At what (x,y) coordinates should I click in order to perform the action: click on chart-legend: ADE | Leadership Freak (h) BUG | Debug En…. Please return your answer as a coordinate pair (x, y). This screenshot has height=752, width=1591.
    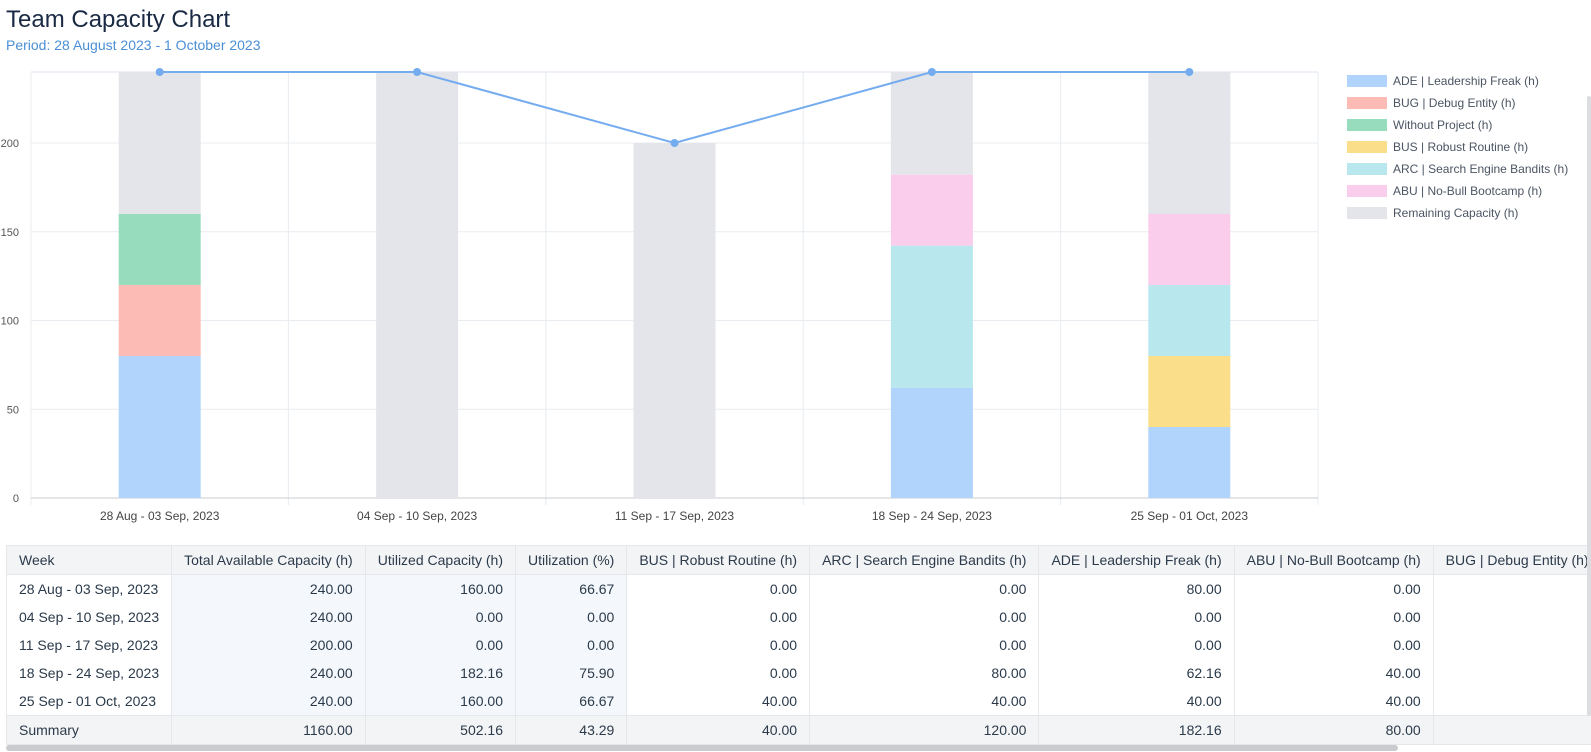
    Looking at the image, I should click on (1457, 147).